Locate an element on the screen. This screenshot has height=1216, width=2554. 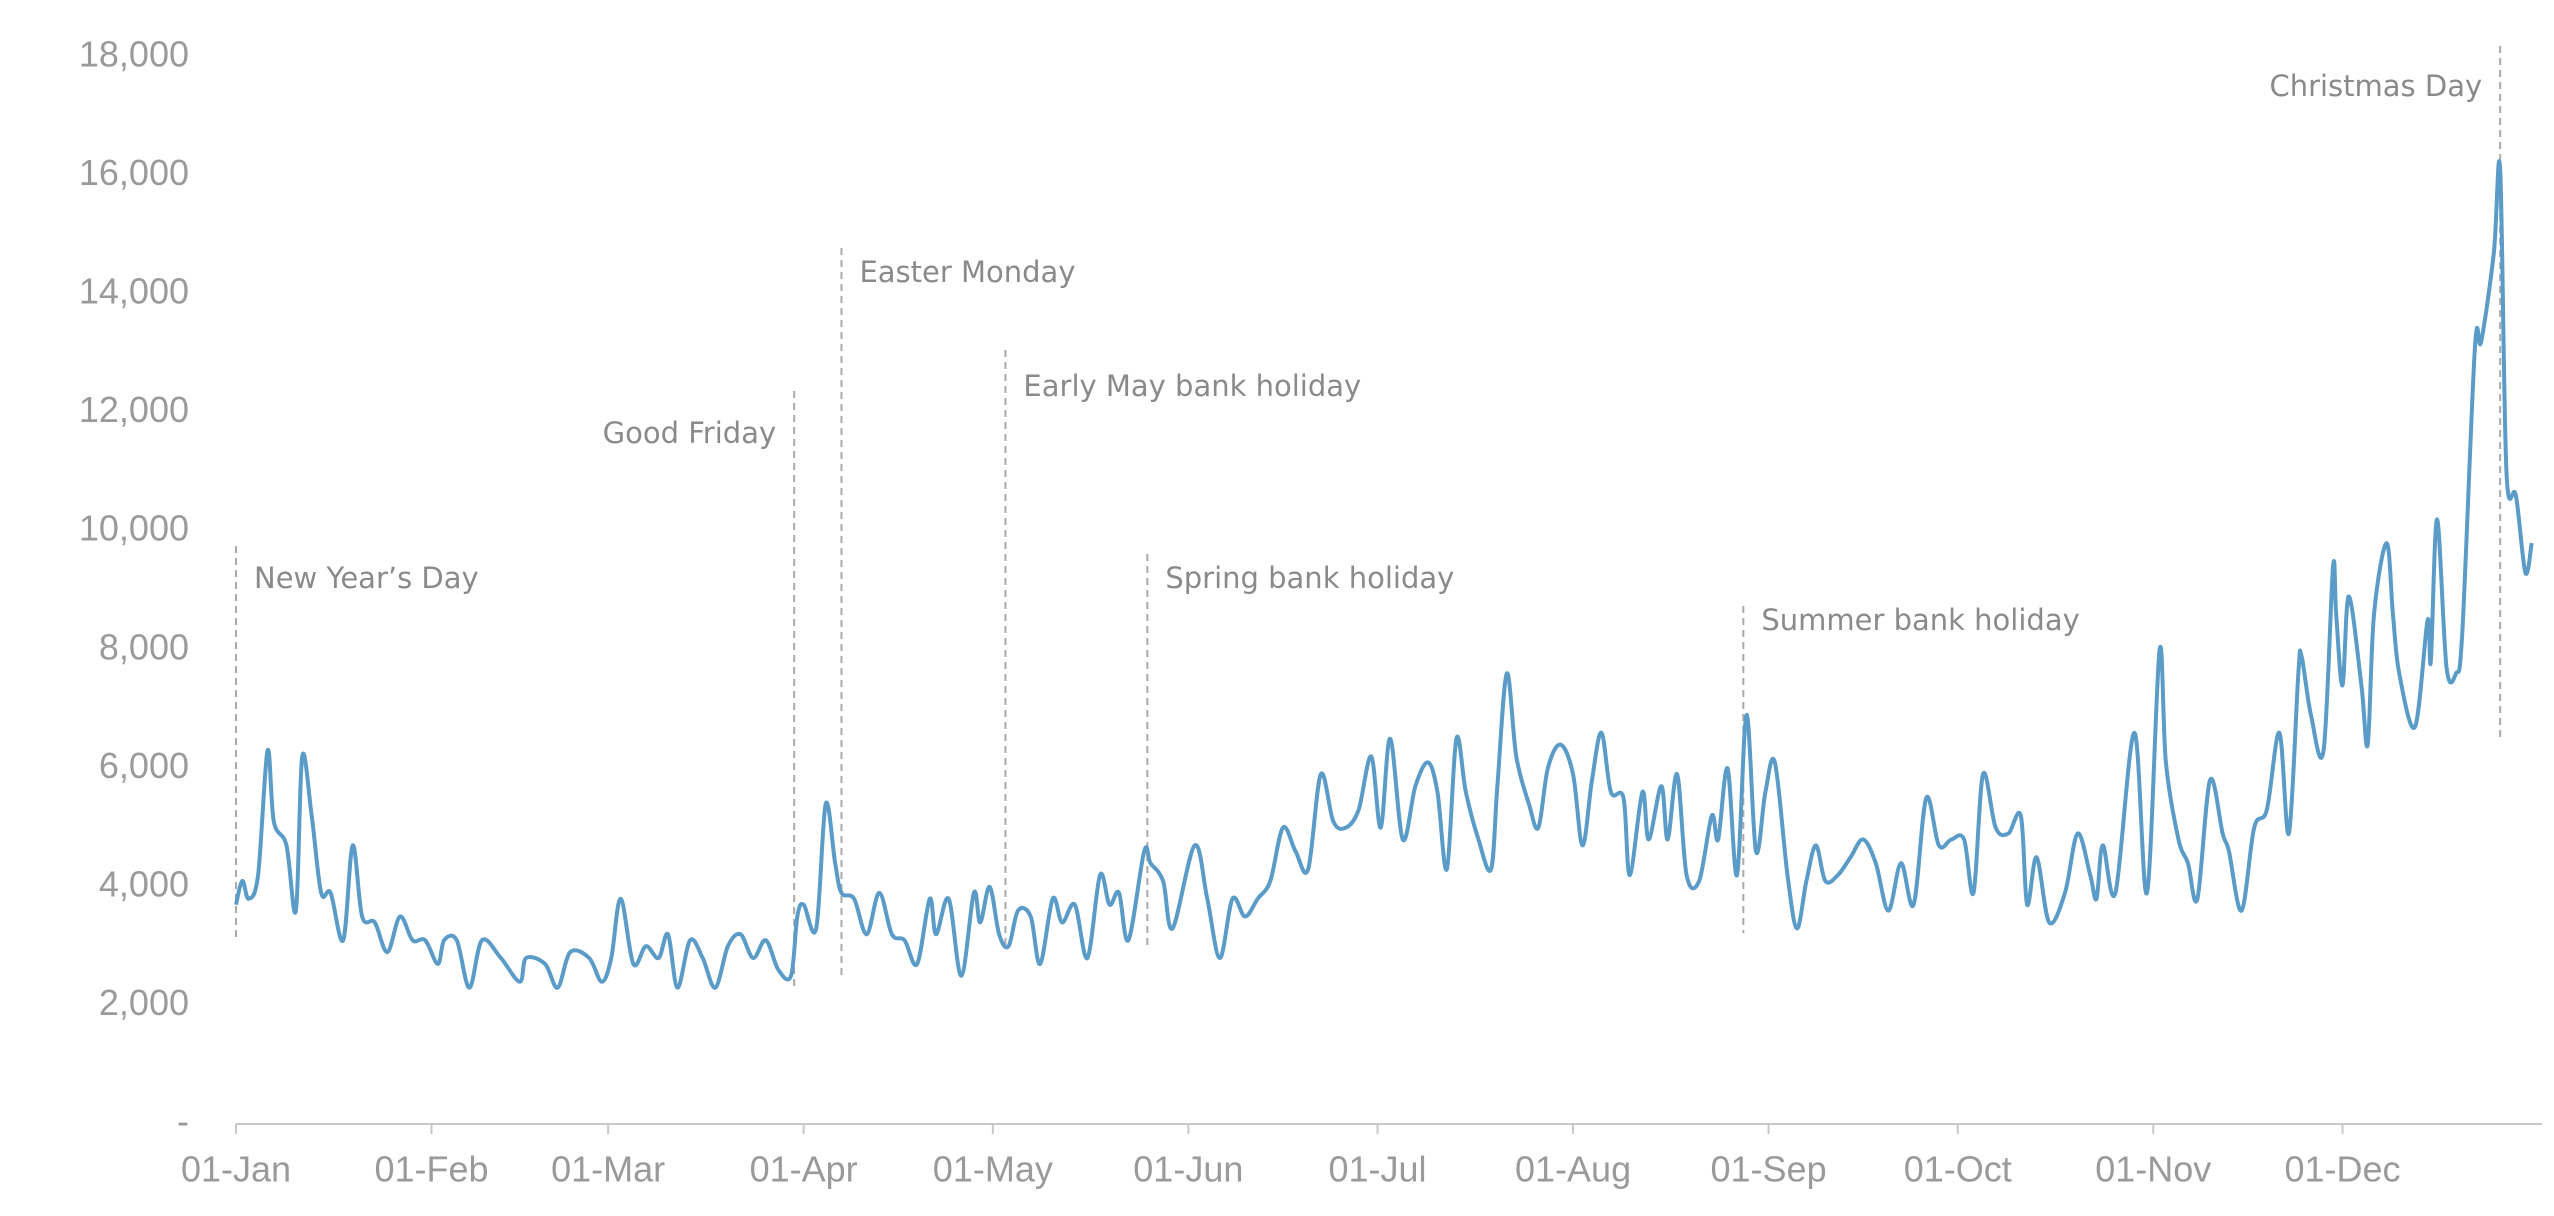
x-tick-label: 01-Oct is located at coordinates (1958, 1169).